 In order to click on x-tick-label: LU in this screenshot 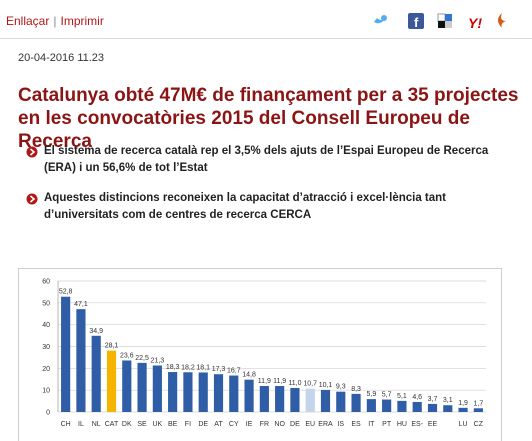, I will do `click(463, 424)`.